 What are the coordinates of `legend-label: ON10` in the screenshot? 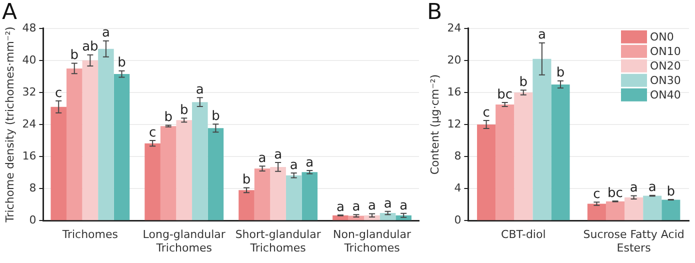 It's located at (665, 51).